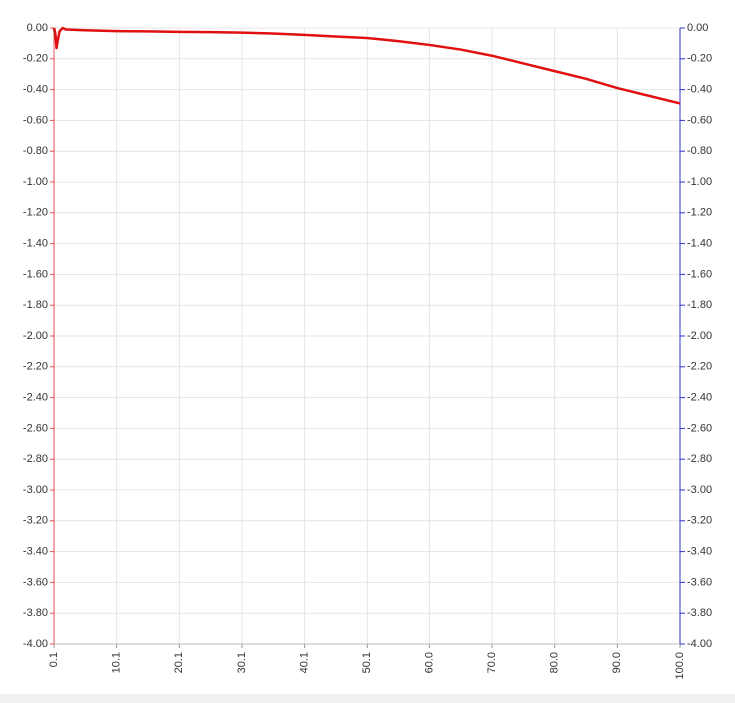  Describe the element at coordinates (697, 28) in the screenshot. I see `y2-tick-label: 0.00` at that location.